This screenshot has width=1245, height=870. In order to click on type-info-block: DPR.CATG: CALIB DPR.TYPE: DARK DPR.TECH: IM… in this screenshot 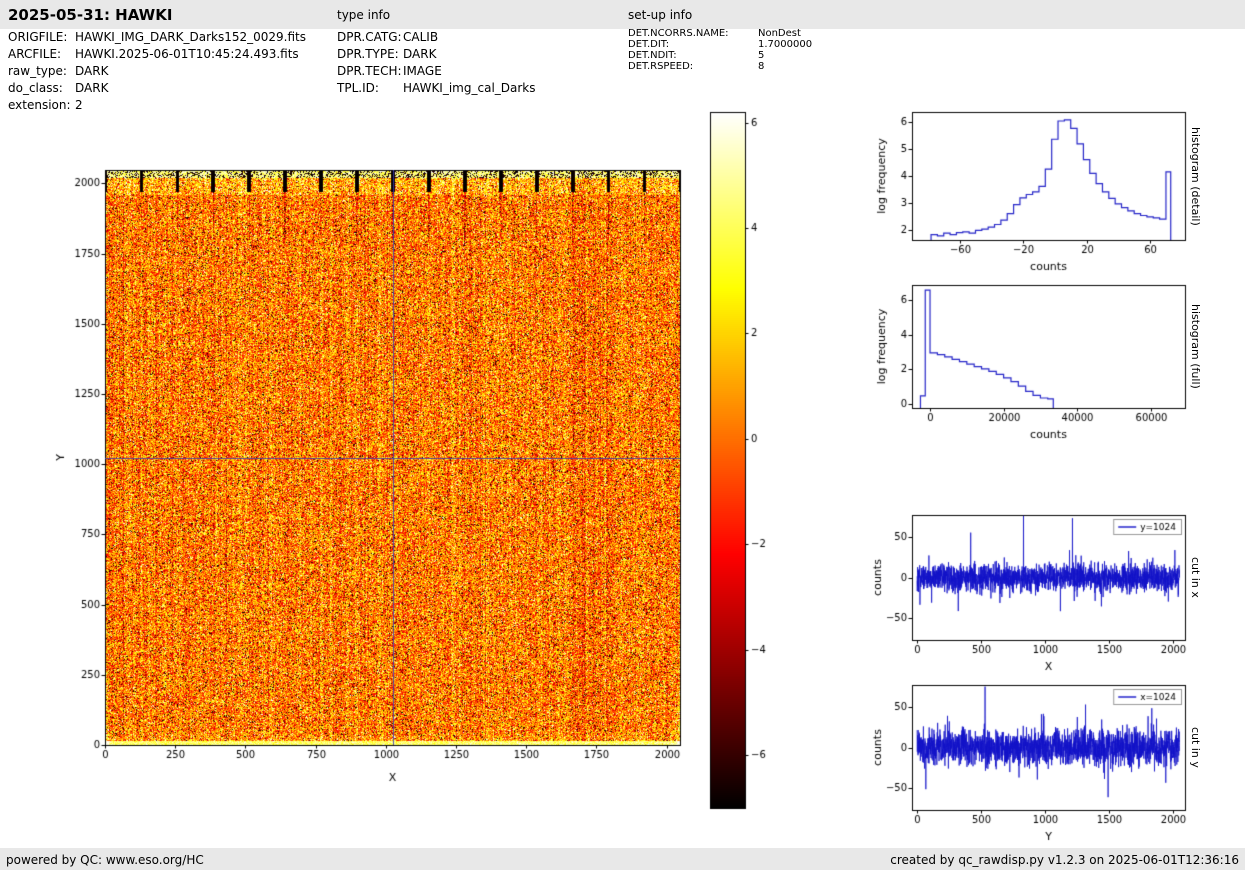, I will do `click(436, 63)`.